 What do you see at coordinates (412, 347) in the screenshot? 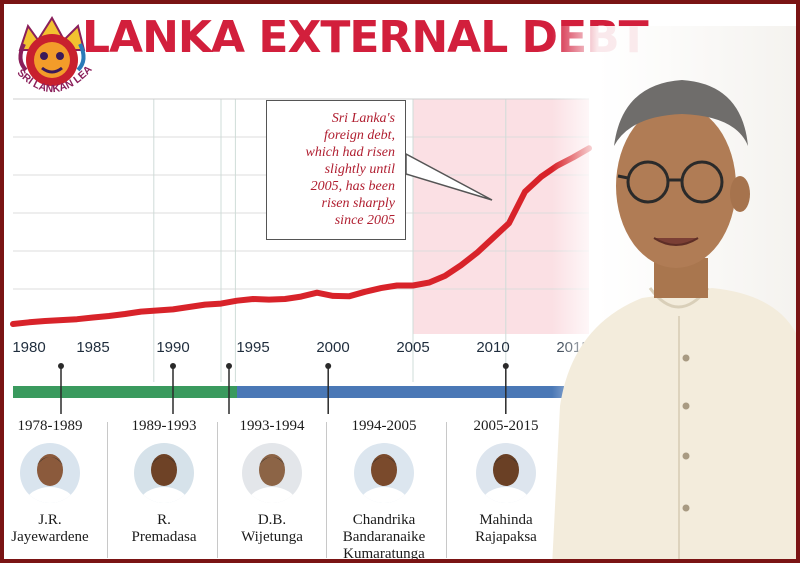
I see `x-tick-label: 2005` at bounding box center [412, 347].